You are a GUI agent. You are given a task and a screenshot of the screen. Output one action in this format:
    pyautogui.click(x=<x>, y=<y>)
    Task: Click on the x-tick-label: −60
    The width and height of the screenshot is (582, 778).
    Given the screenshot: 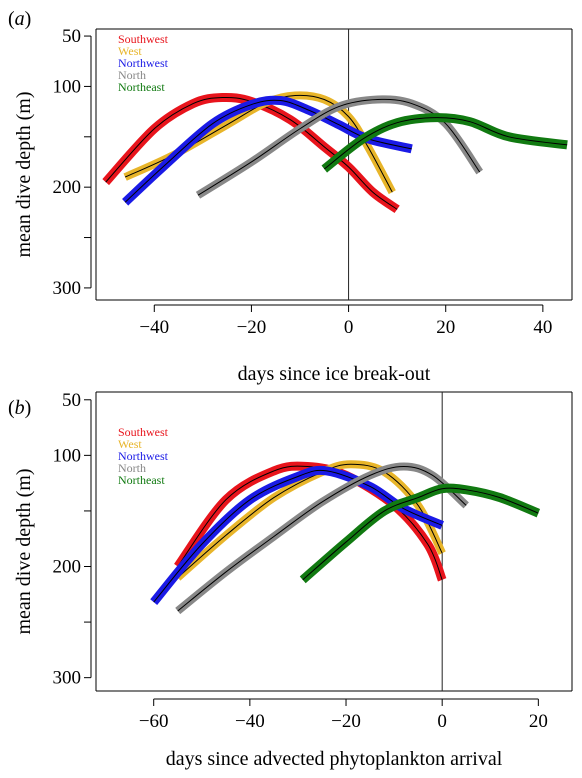 What is the action you would take?
    pyautogui.click(x=154, y=721)
    